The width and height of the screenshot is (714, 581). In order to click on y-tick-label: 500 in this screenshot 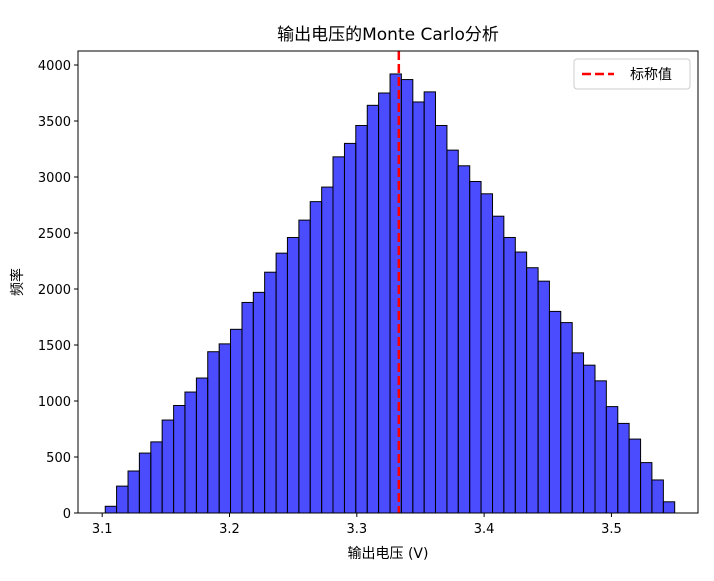, I will do `click(58, 458)`.